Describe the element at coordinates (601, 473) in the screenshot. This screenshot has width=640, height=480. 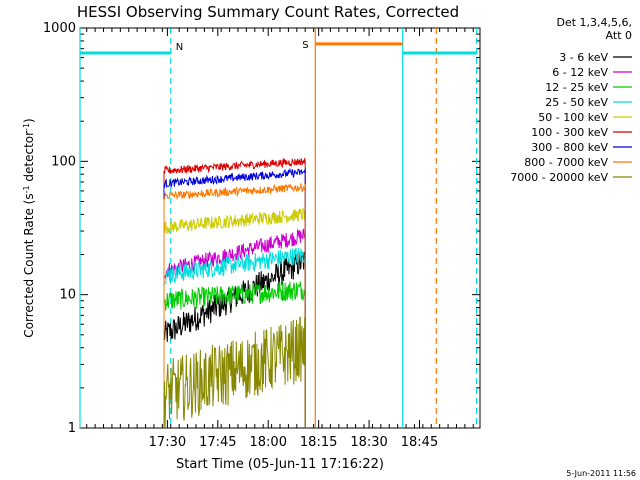
I see `footer-date: 5-Jun-2011 11:56` at that location.